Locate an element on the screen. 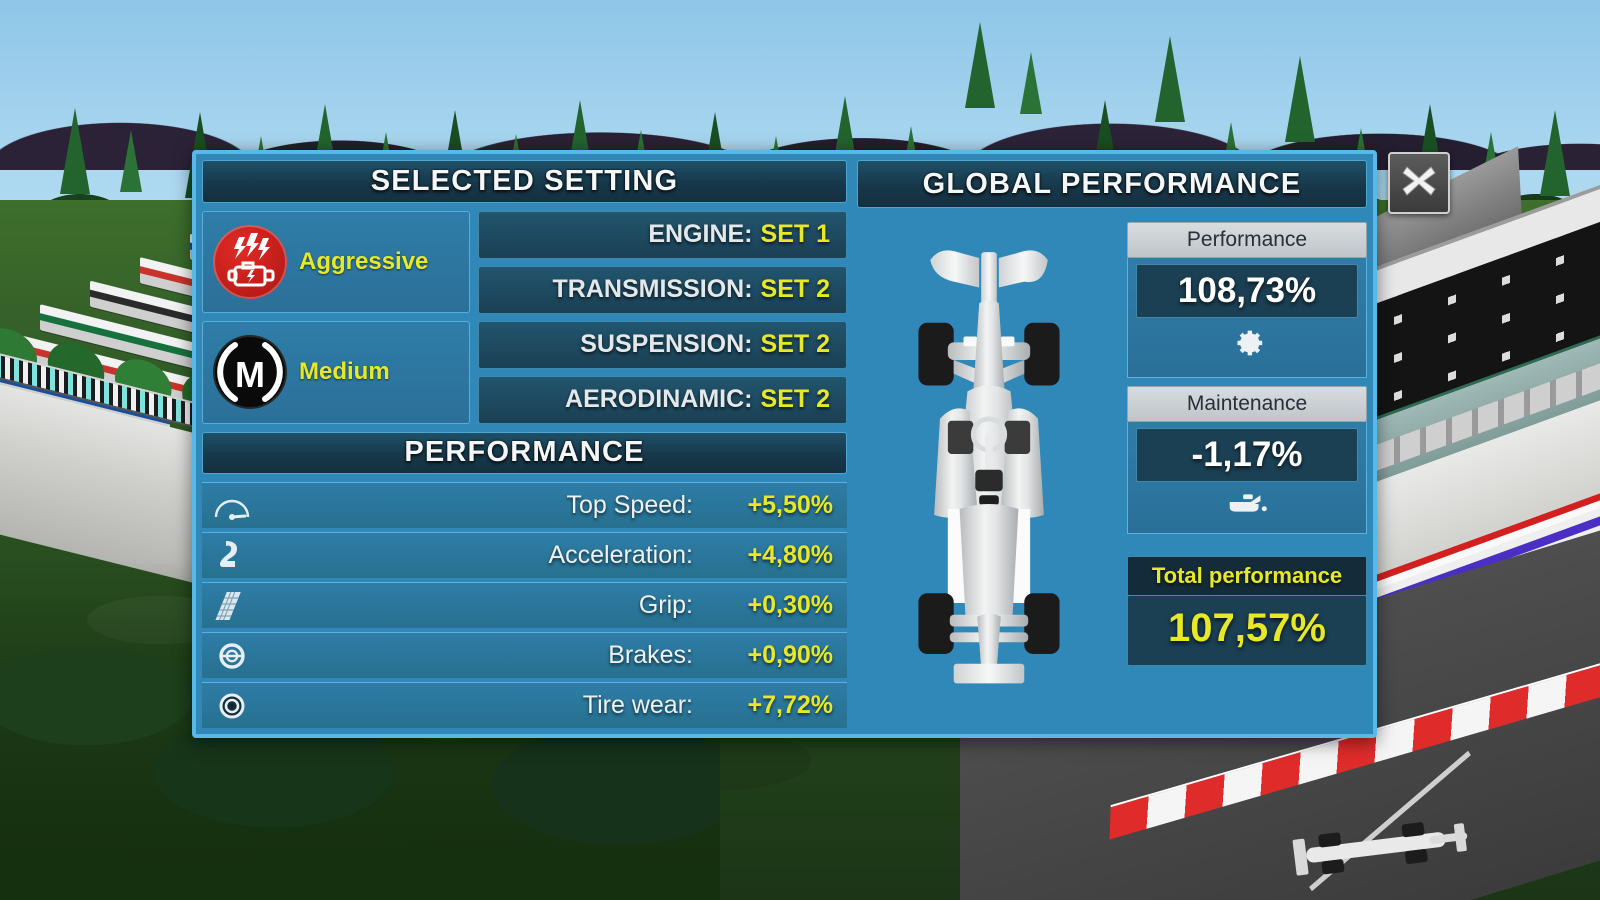 The width and height of the screenshot is (1600, 900). performance-name: Tire wear: is located at coordinates (637, 705).